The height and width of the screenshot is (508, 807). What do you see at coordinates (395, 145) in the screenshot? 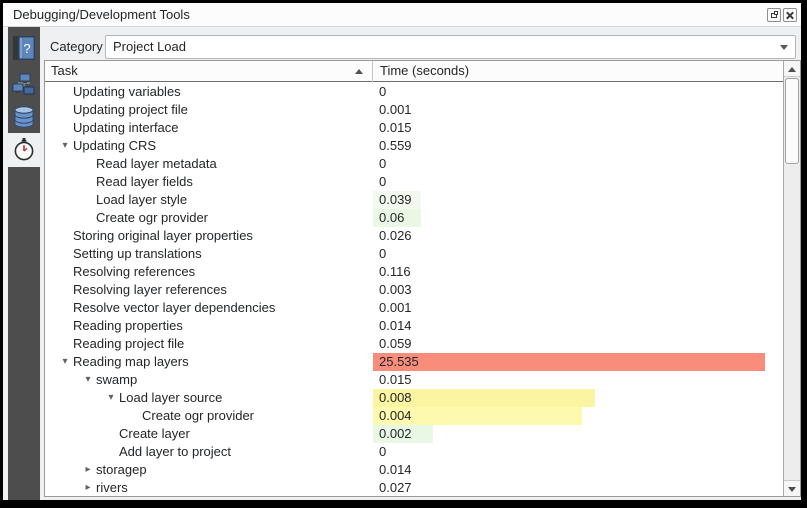
I see `time-value: 0.559` at bounding box center [395, 145].